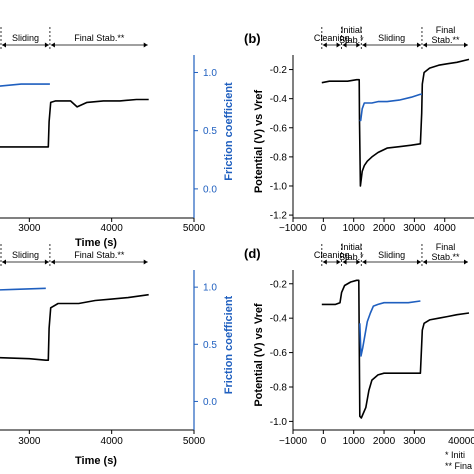 Image resolution: width=474 pixels, height=474 pixels. What do you see at coordinates (279, 216) in the screenshot?
I see `y-tick-label: -1.2` at bounding box center [279, 216].